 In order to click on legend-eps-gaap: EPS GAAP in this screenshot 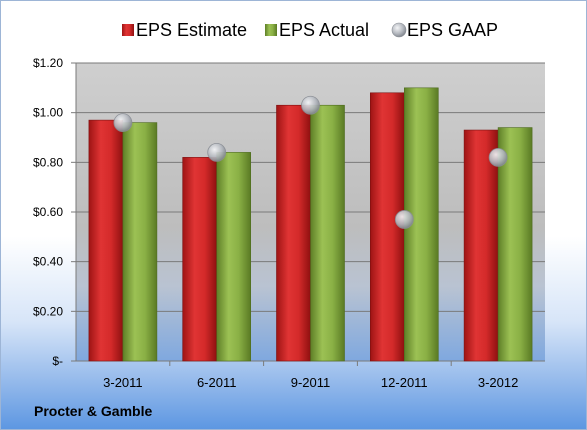, I will do `click(444, 30)`.